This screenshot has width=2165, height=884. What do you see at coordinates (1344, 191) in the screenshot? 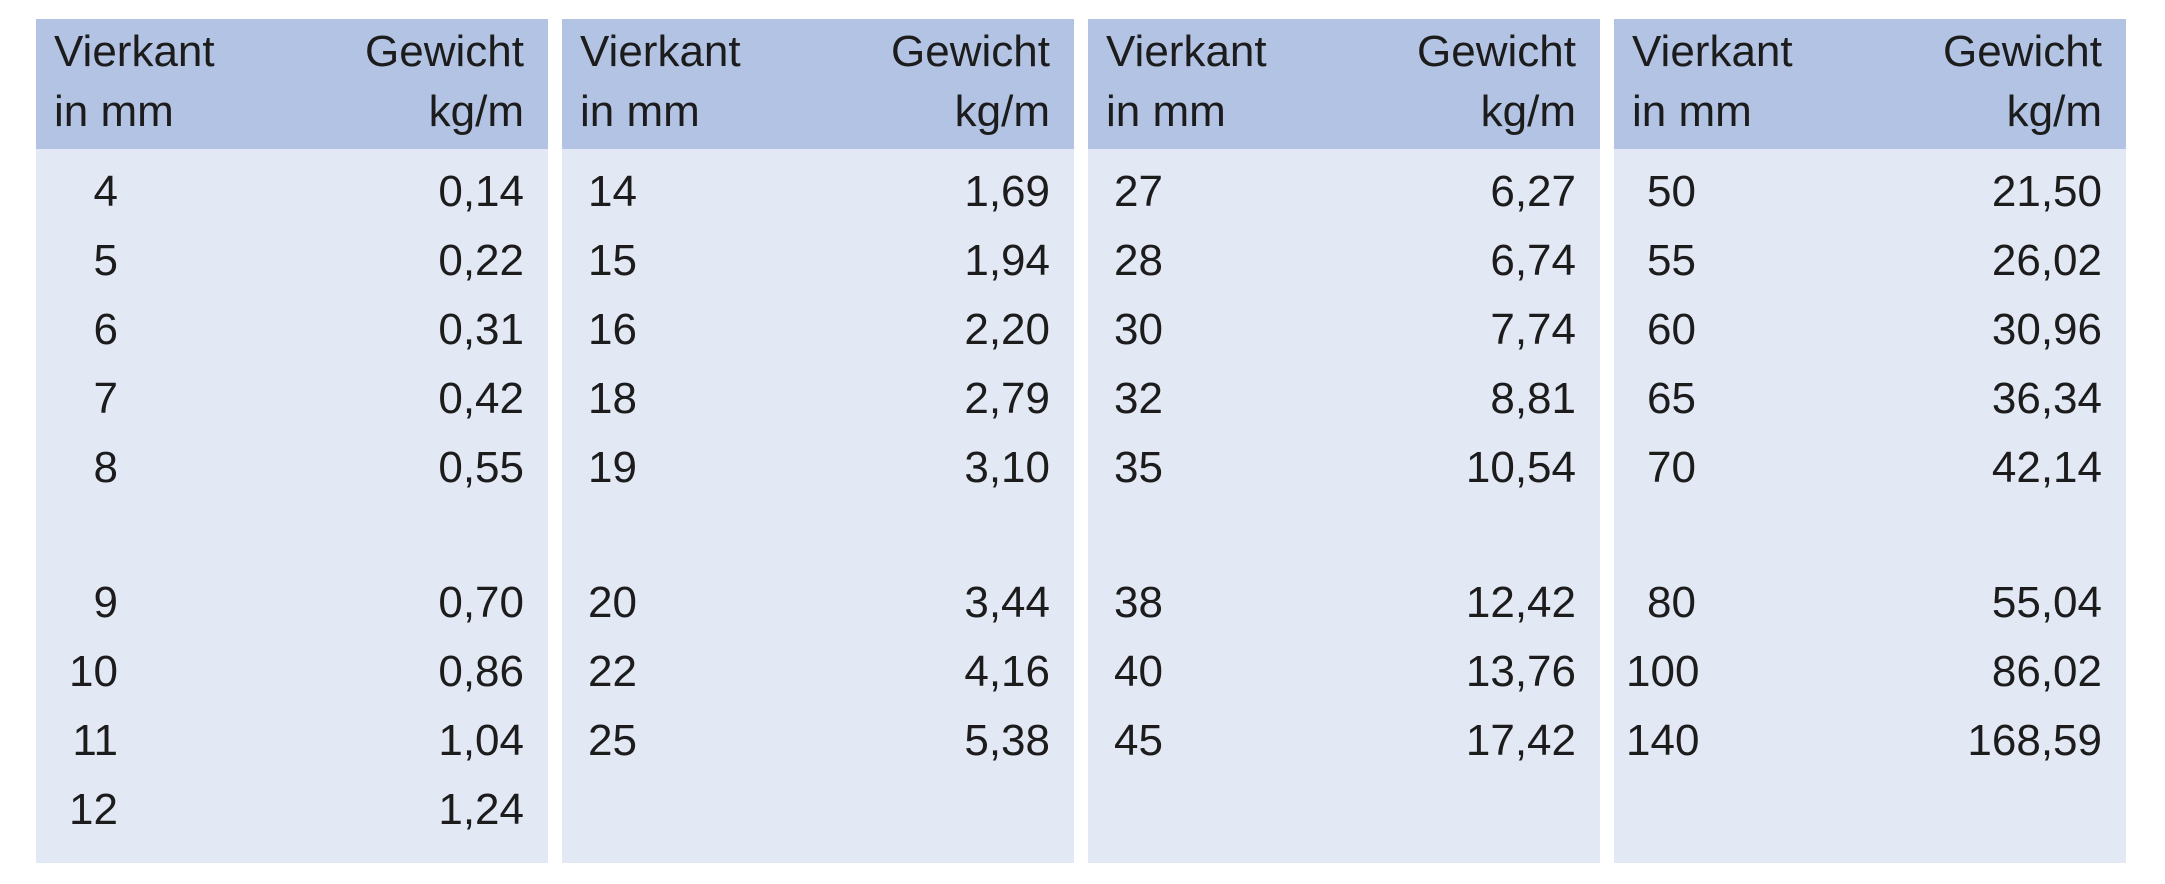
I see `table-row: 27 6,27` at bounding box center [1344, 191].